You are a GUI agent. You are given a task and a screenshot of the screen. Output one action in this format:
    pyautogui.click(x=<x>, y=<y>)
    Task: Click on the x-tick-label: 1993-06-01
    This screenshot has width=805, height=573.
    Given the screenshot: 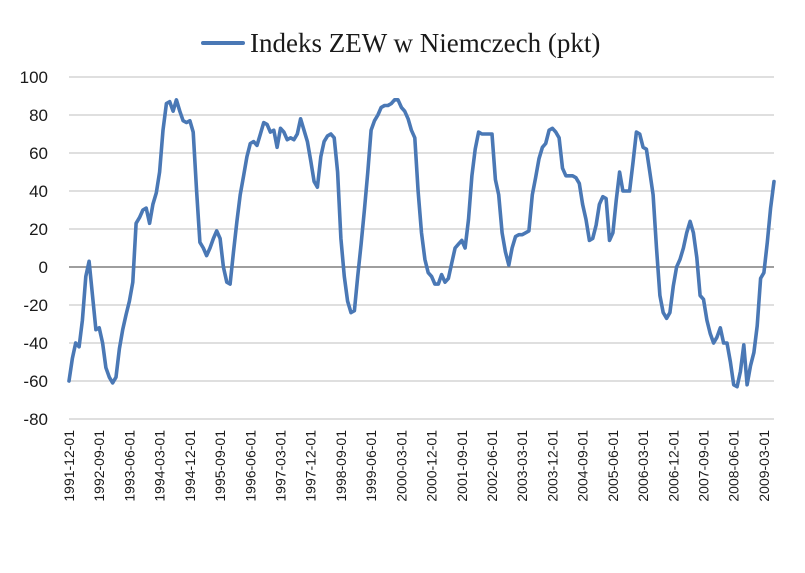 What is the action you would take?
    pyautogui.click(x=129, y=466)
    